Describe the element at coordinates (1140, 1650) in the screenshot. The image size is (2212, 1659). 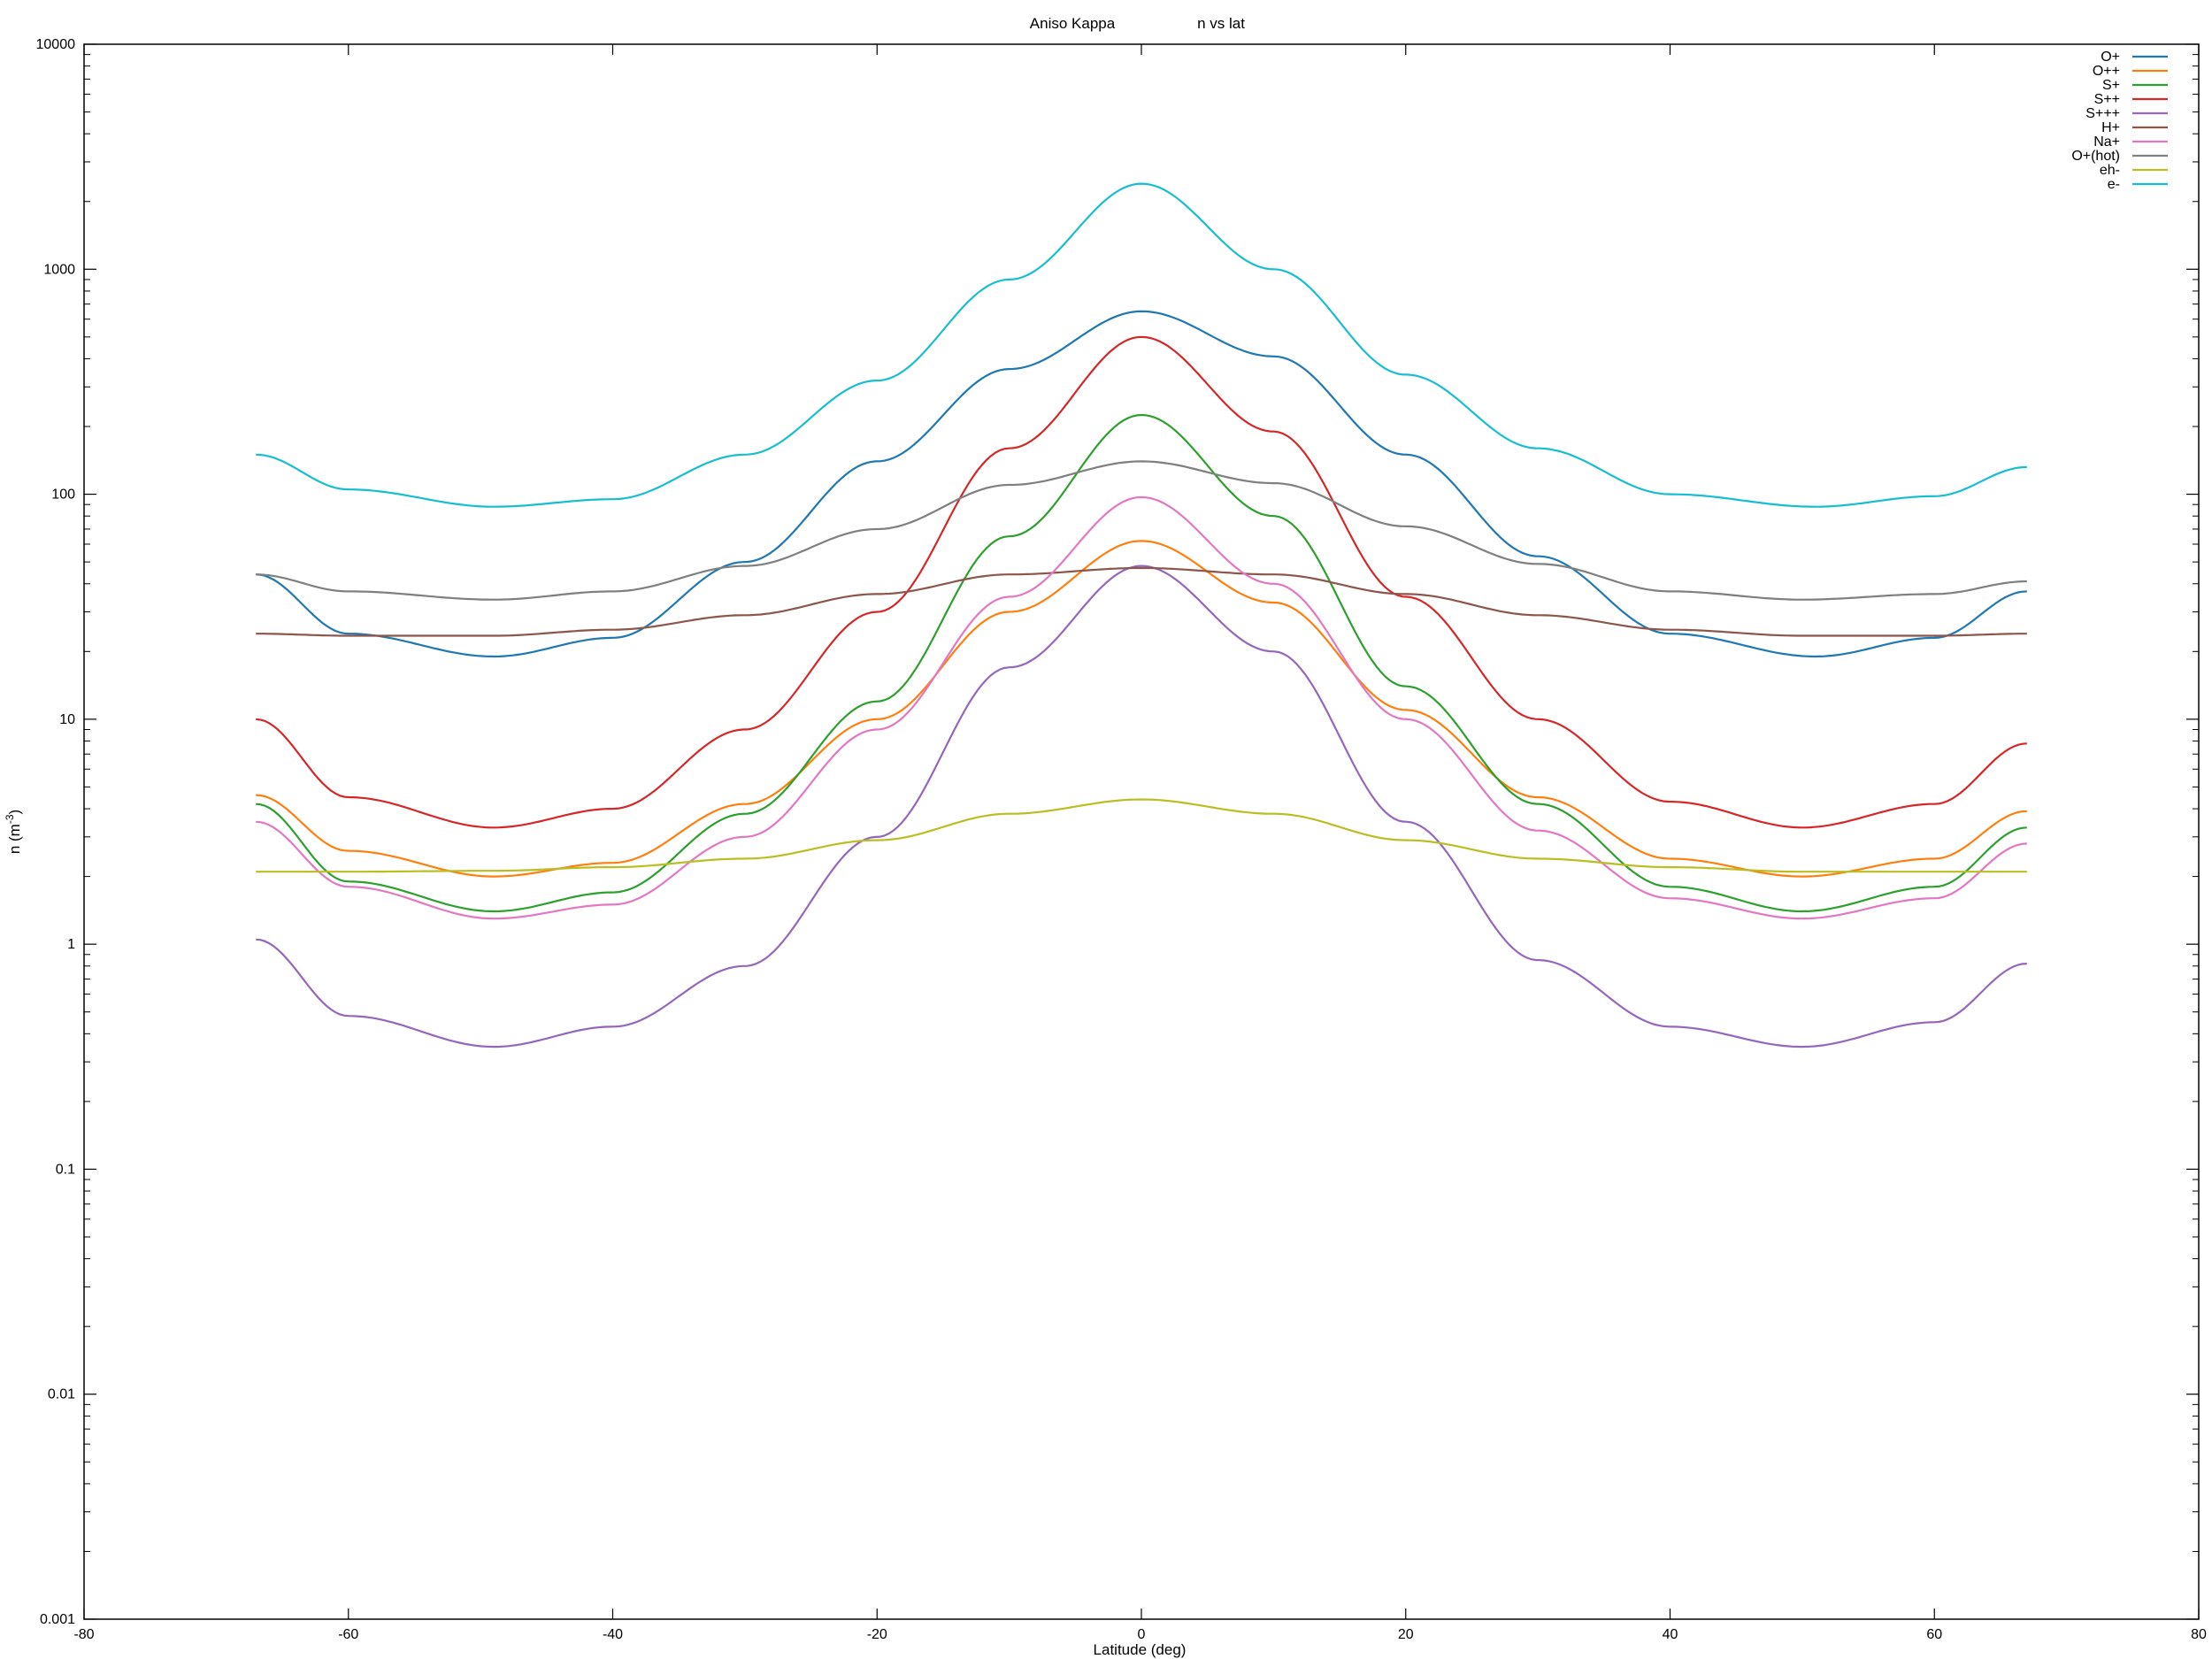
I see `x-axis-label: Latitude (deg)` at that location.